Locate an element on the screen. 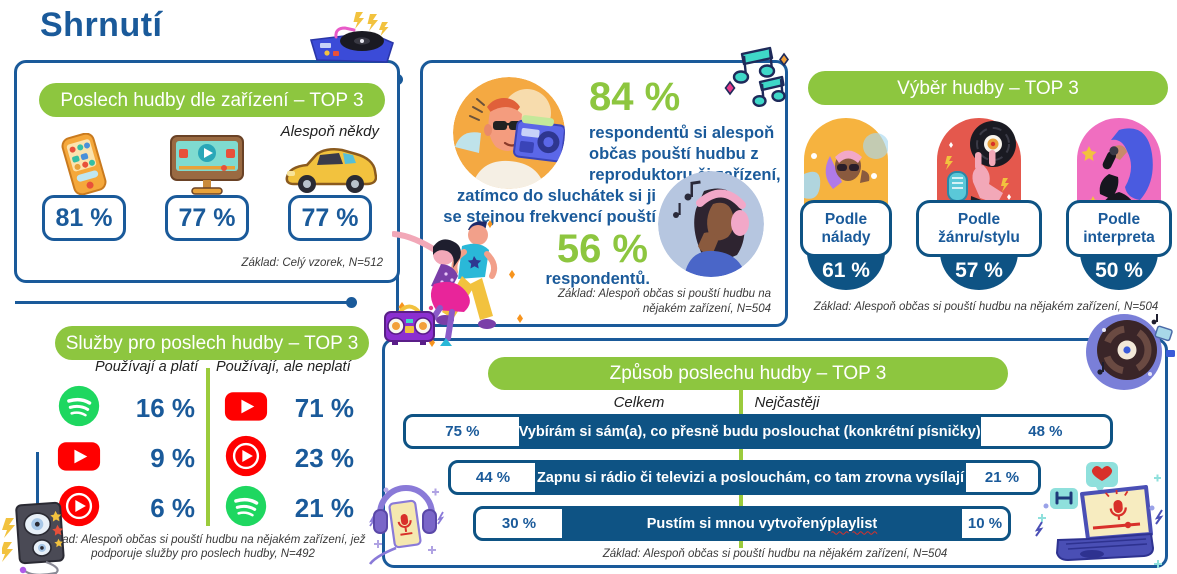 This screenshot has width=1177, height=574. service-value: 16 % is located at coordinates (165, 407).